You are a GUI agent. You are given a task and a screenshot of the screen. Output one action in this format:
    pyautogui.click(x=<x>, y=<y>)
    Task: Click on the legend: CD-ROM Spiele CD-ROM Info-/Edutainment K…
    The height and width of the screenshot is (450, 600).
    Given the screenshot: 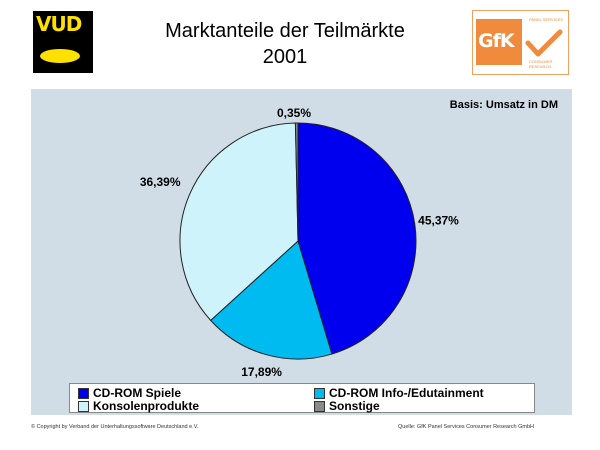 What is the action you would take?
    pyautogui.click(x=302, y=398)
    